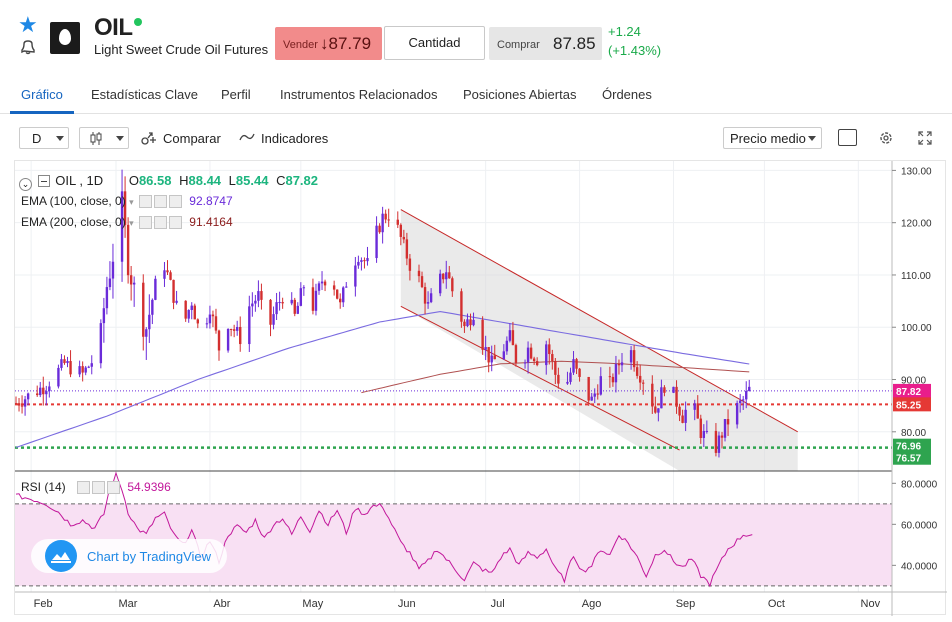  I want to click on interval-select: D, so click(44, 138).